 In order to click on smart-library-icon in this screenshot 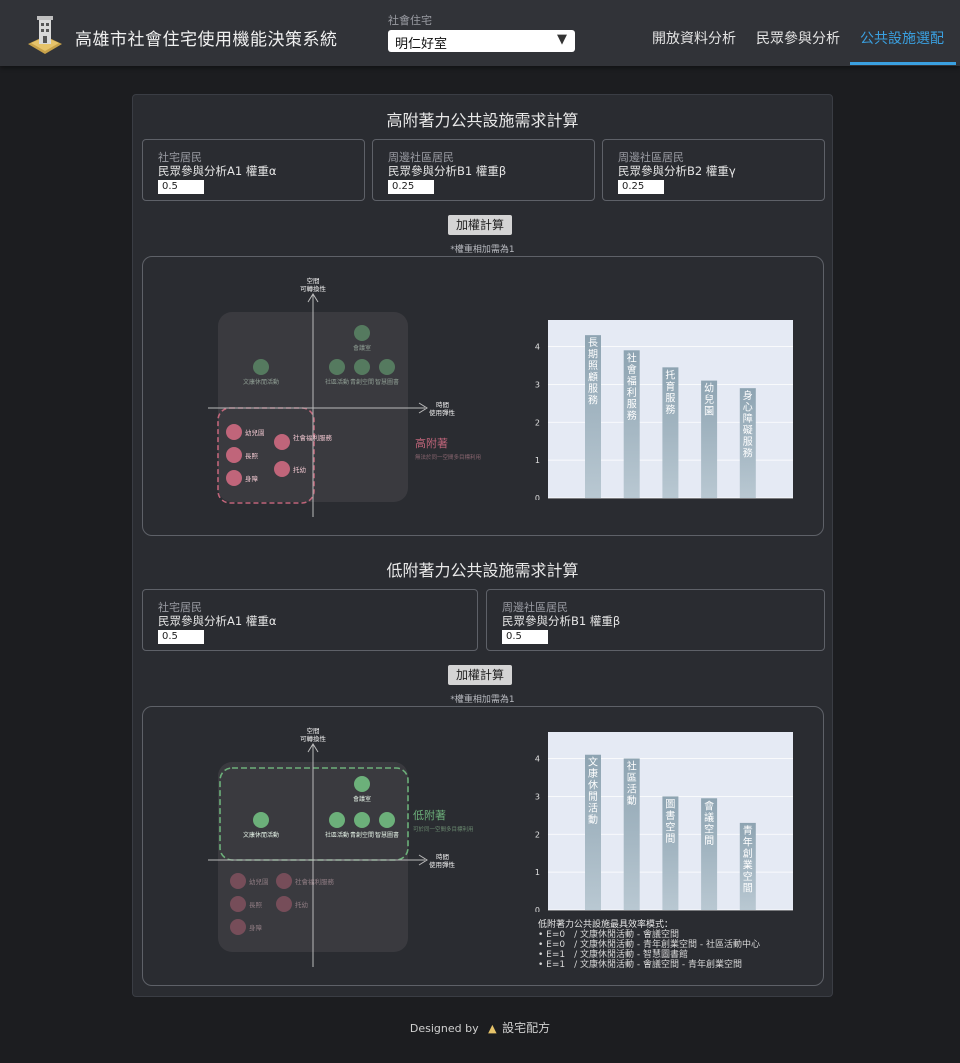, I will do `click(387, 820)`.